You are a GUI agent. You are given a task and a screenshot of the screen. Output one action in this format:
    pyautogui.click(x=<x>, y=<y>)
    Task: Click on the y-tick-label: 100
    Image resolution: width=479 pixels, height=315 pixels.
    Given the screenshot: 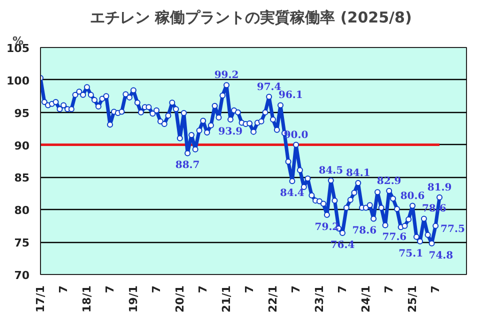 What is the action you would take?
    pyautogui.click(x=18, y=81)
    